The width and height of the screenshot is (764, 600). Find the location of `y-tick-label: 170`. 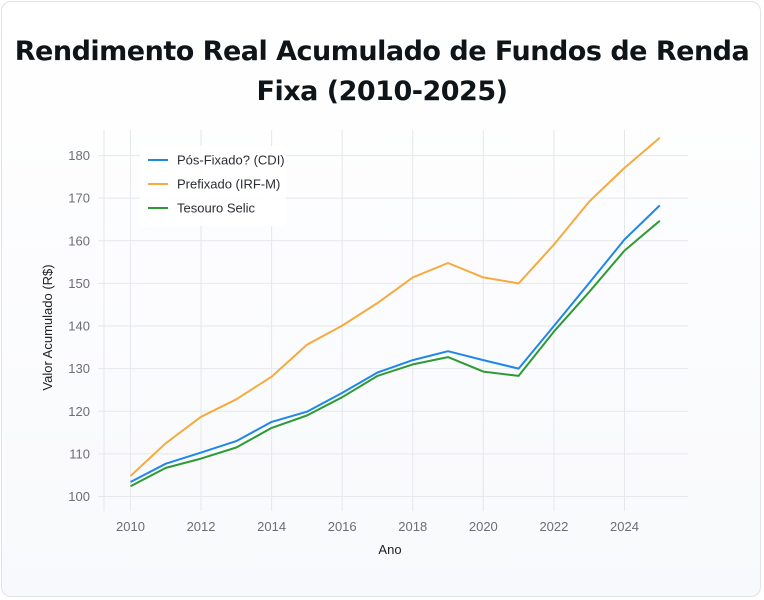

y-tick-label: 170 is located at coordinates (79, 198).